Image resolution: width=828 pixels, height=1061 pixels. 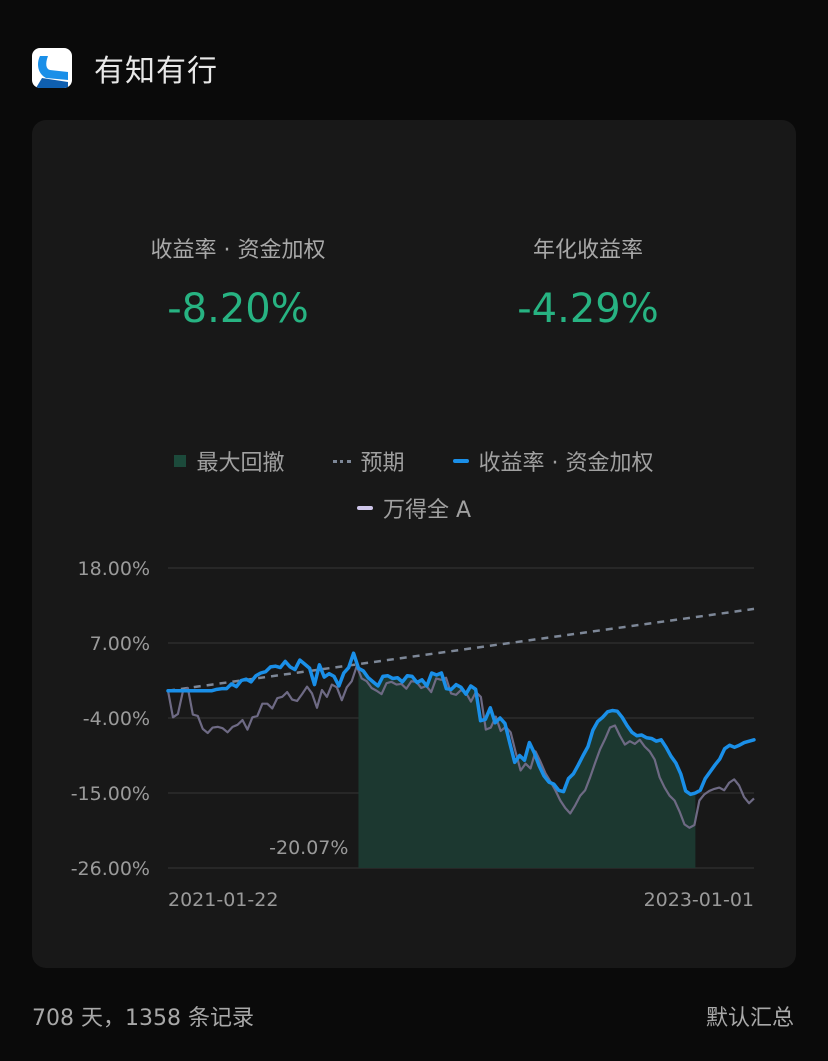 I want to click on x-tick-label: 2023-01-01, so click(x=699, y=900).